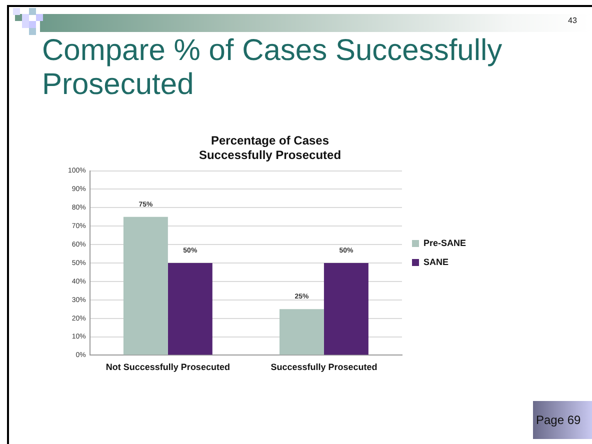 The width and height of the screenshot is (592, 444). Describe the element at coordinates (572, 20) in the screenshot. I see `text: 43` at that location.